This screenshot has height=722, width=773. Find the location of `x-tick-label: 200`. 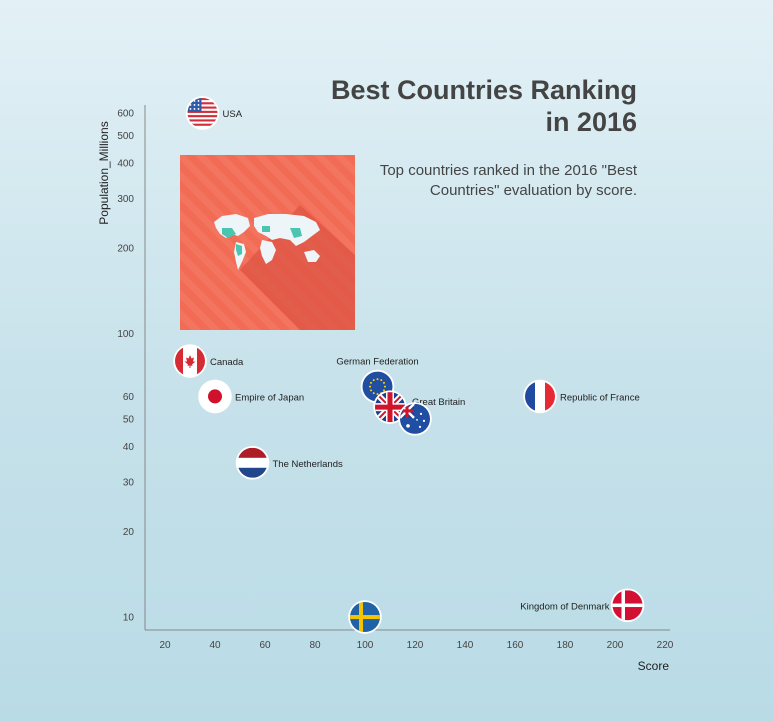

x-tick-label: 200 is located at coordinates (615, 645).